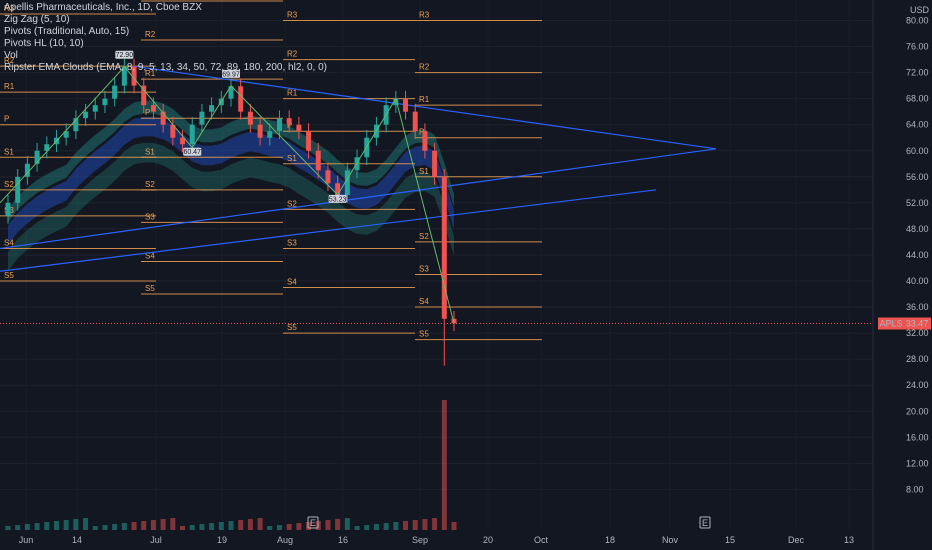 Image resolution: width=932 pixels, height=550 pixels. Describe the element at coordinates (920, 10) in the screenshot. I see `currency-label: USD` at that location.